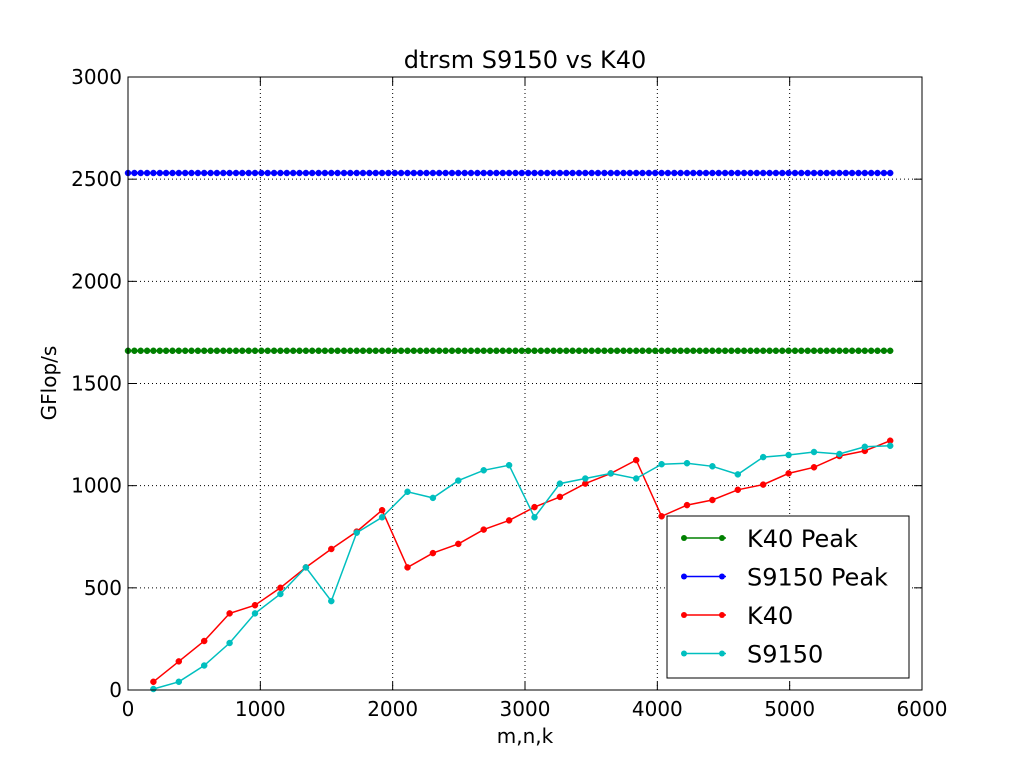  I want to click on legend-entries: K40 Peak S9150 Peak K40 S9150, so click(784, 597).